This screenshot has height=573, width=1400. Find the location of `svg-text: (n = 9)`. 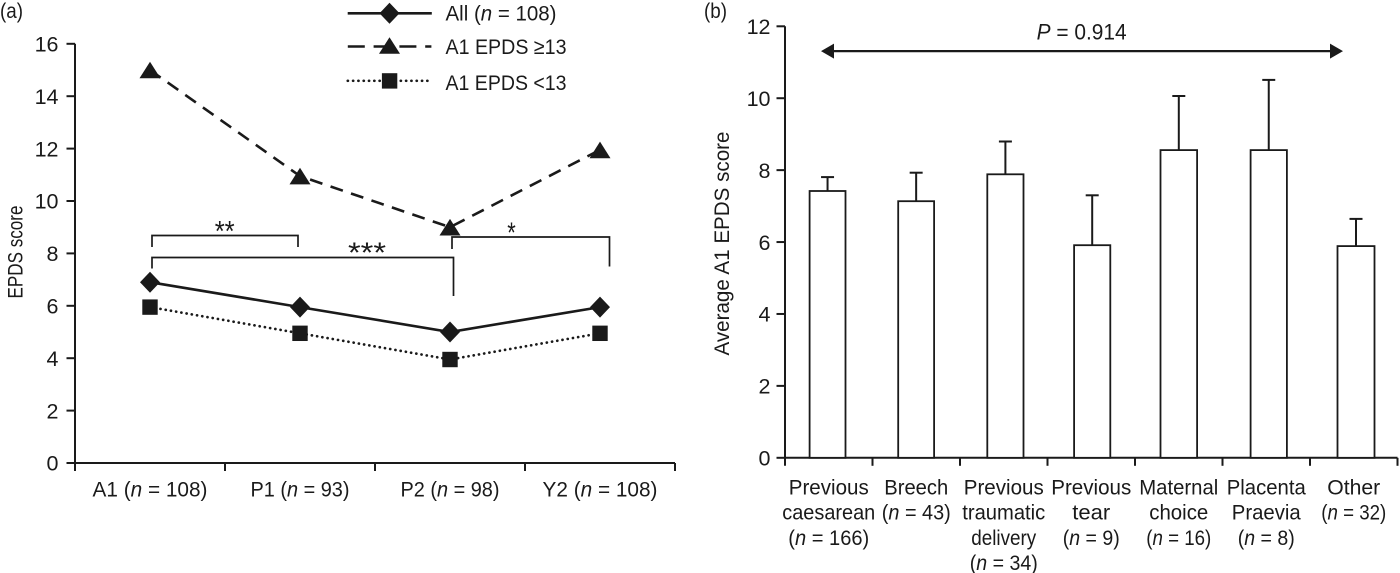

svg-text: (n = 9) is located at coordinates (1091, 538).